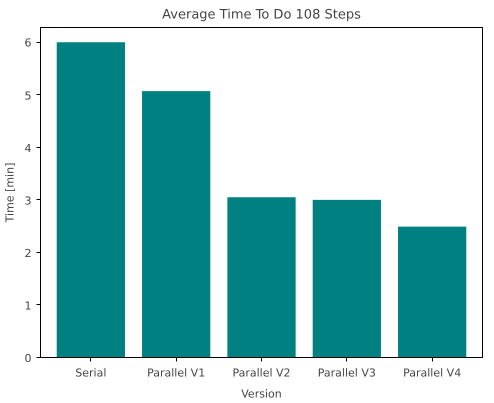 This screenshot has width=494, height=403. What do you see at coordinates (28, 253) in the screenshot?
I see `y-tick-label: 2` at bounding box center [28, 253].